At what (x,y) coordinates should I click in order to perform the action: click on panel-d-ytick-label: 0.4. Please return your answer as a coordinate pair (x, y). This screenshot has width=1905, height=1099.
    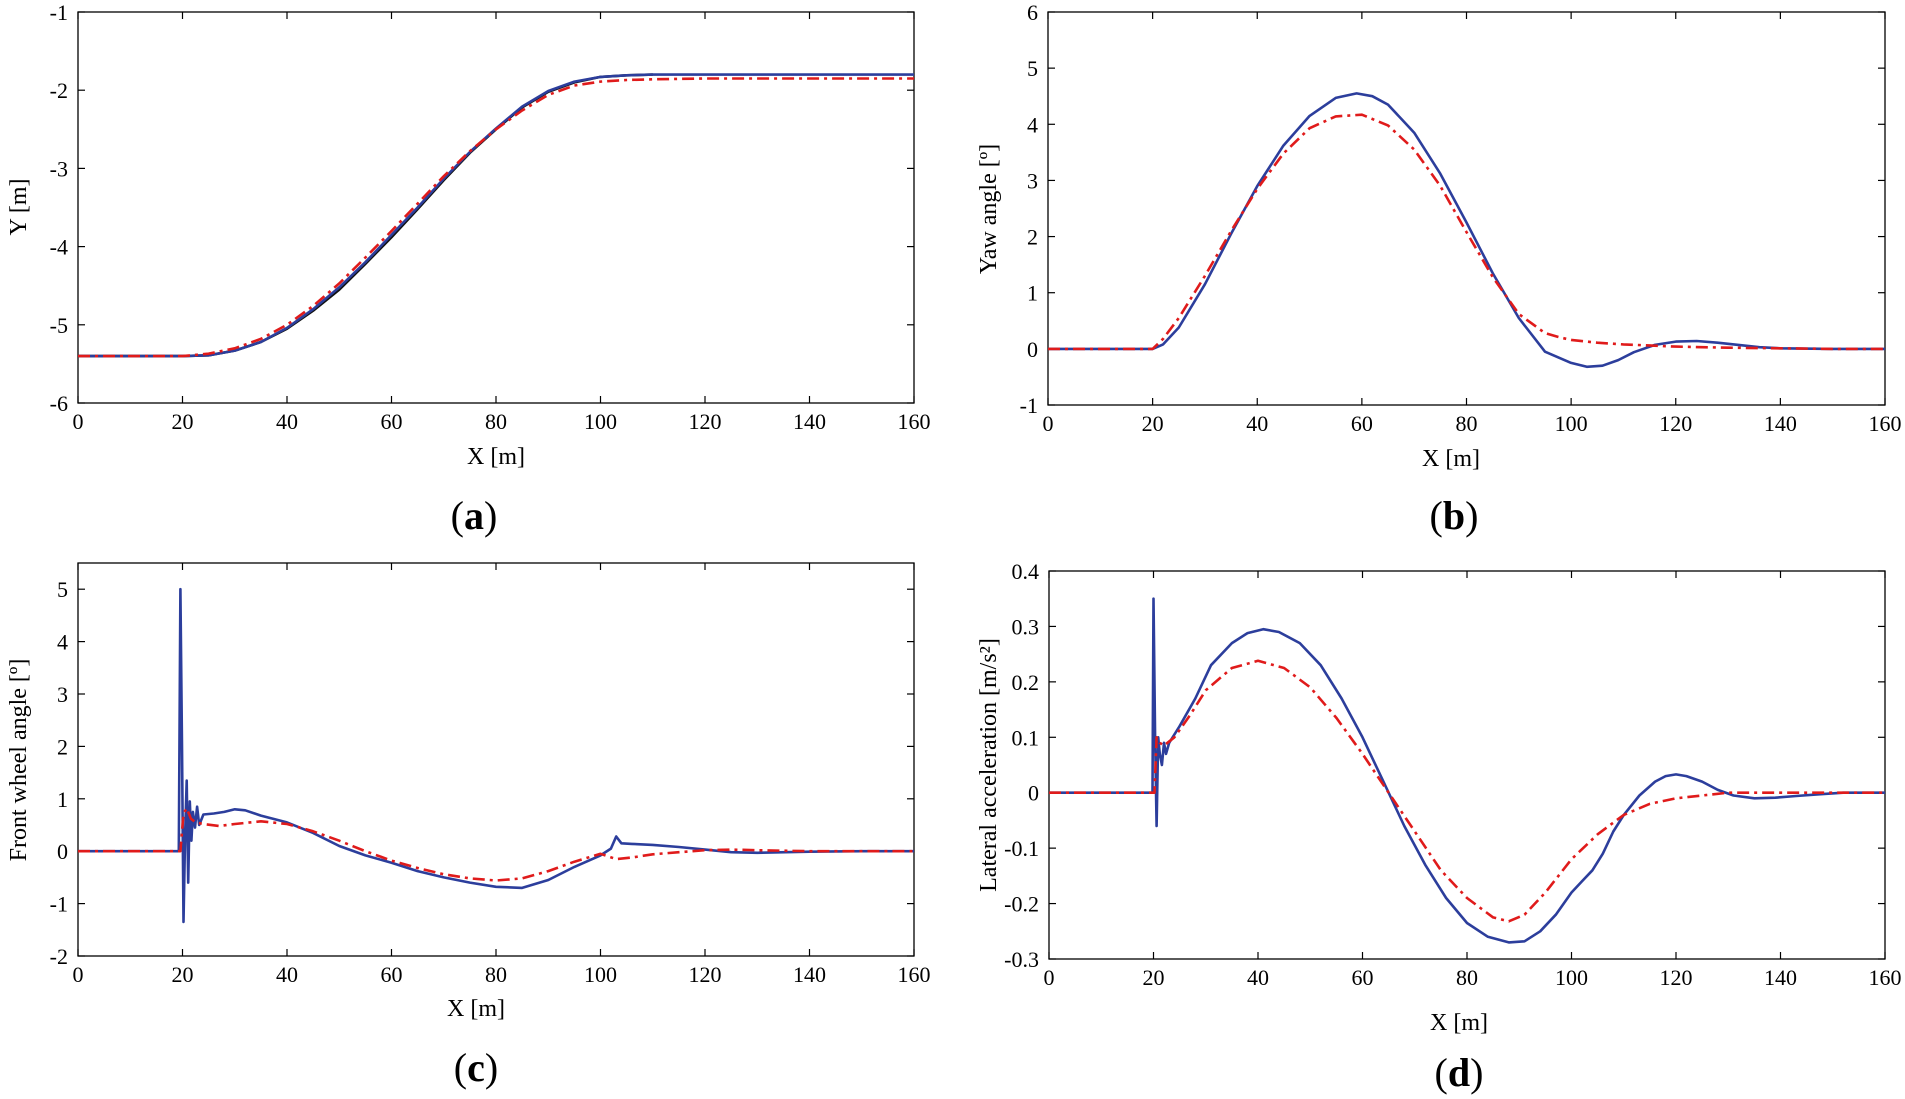
    Looking at the image, I should click on (1026, 571).